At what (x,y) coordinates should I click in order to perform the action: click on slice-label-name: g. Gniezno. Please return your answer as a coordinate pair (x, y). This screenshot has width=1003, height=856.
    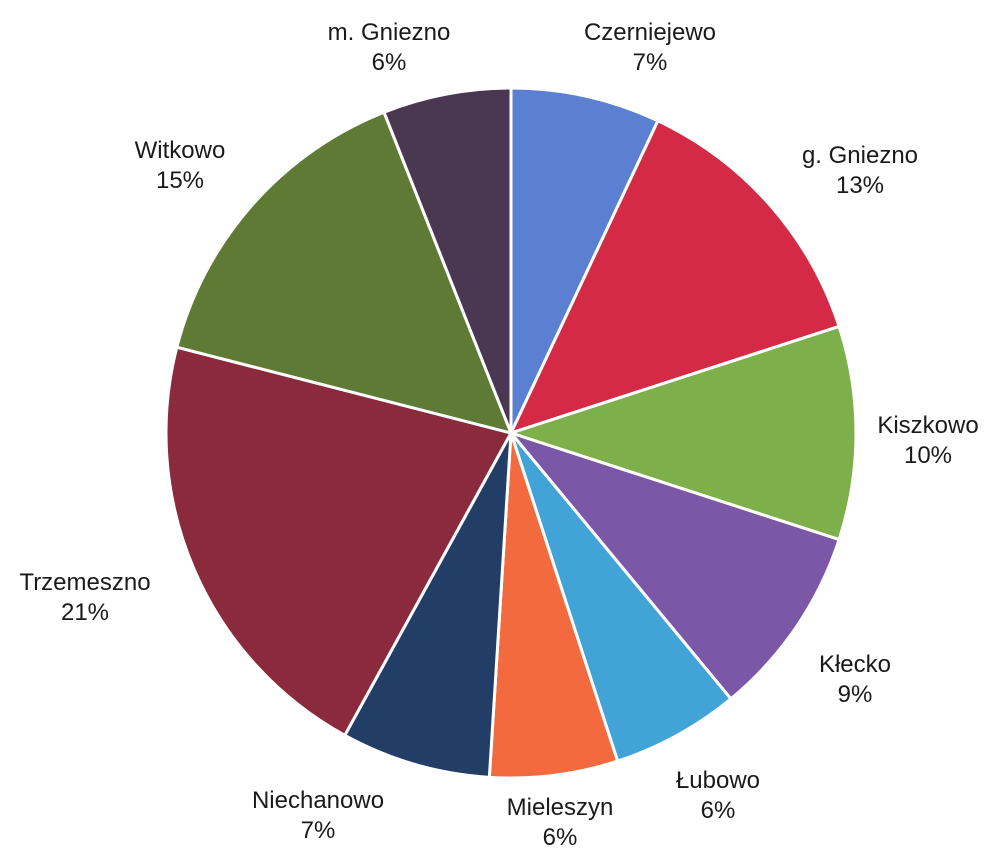
    Looking at the image, I should click on (860, 155).